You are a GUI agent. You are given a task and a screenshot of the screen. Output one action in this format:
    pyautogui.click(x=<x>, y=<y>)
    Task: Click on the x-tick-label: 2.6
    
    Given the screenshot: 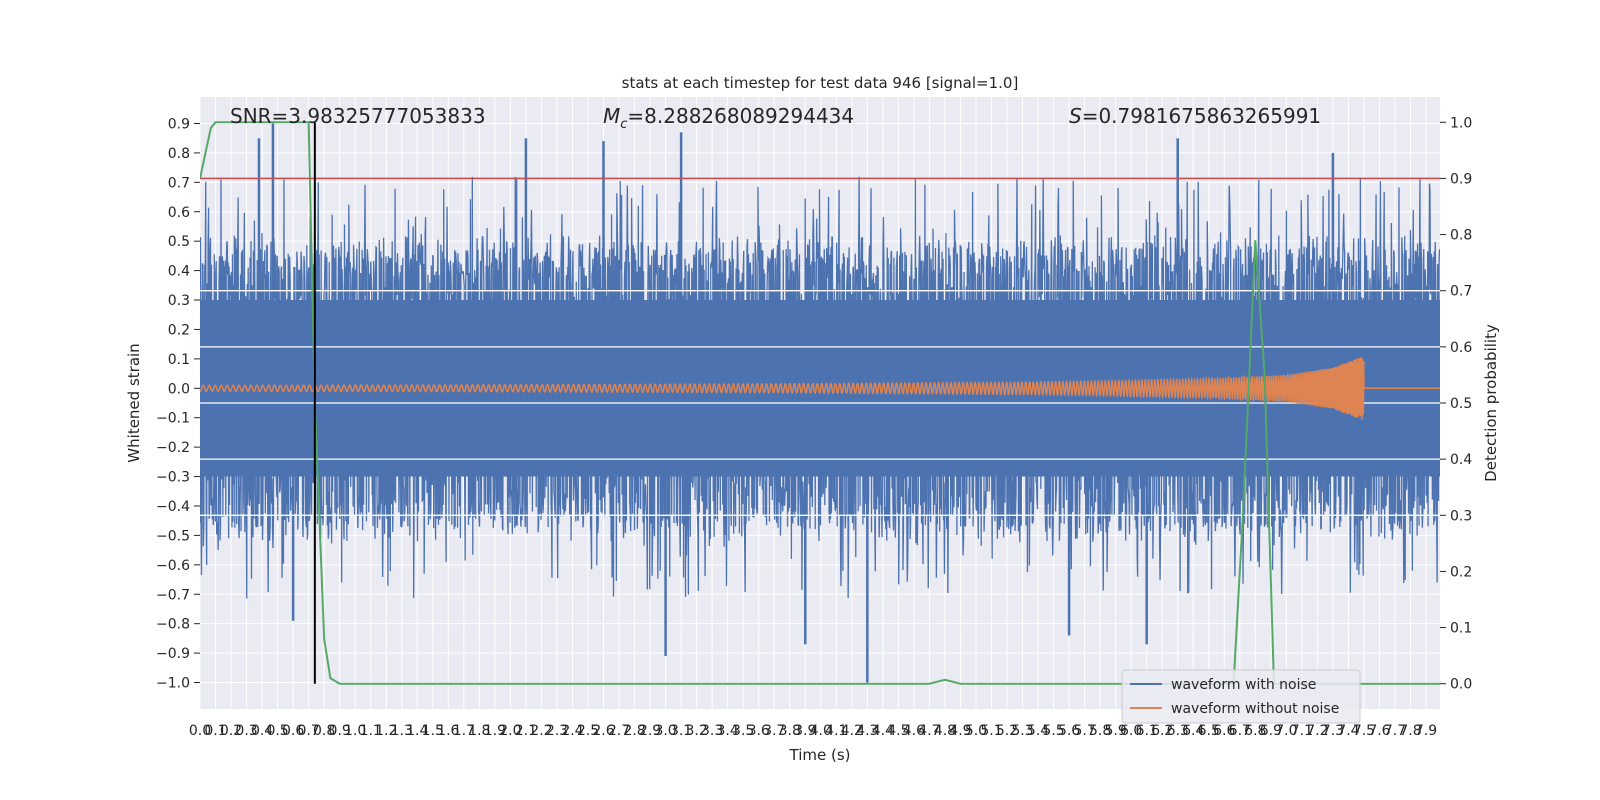 What is the action you would take?
    pyautogui.click(x=603, y=731)
    